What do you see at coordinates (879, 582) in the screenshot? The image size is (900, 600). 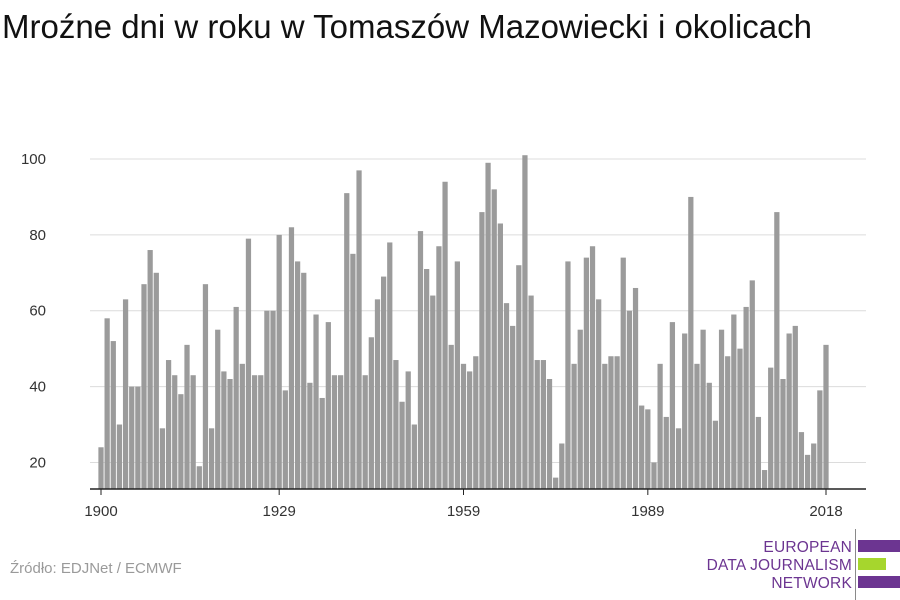 I see `logo-purple-bar-bottom` at bounding box center [879, 582].